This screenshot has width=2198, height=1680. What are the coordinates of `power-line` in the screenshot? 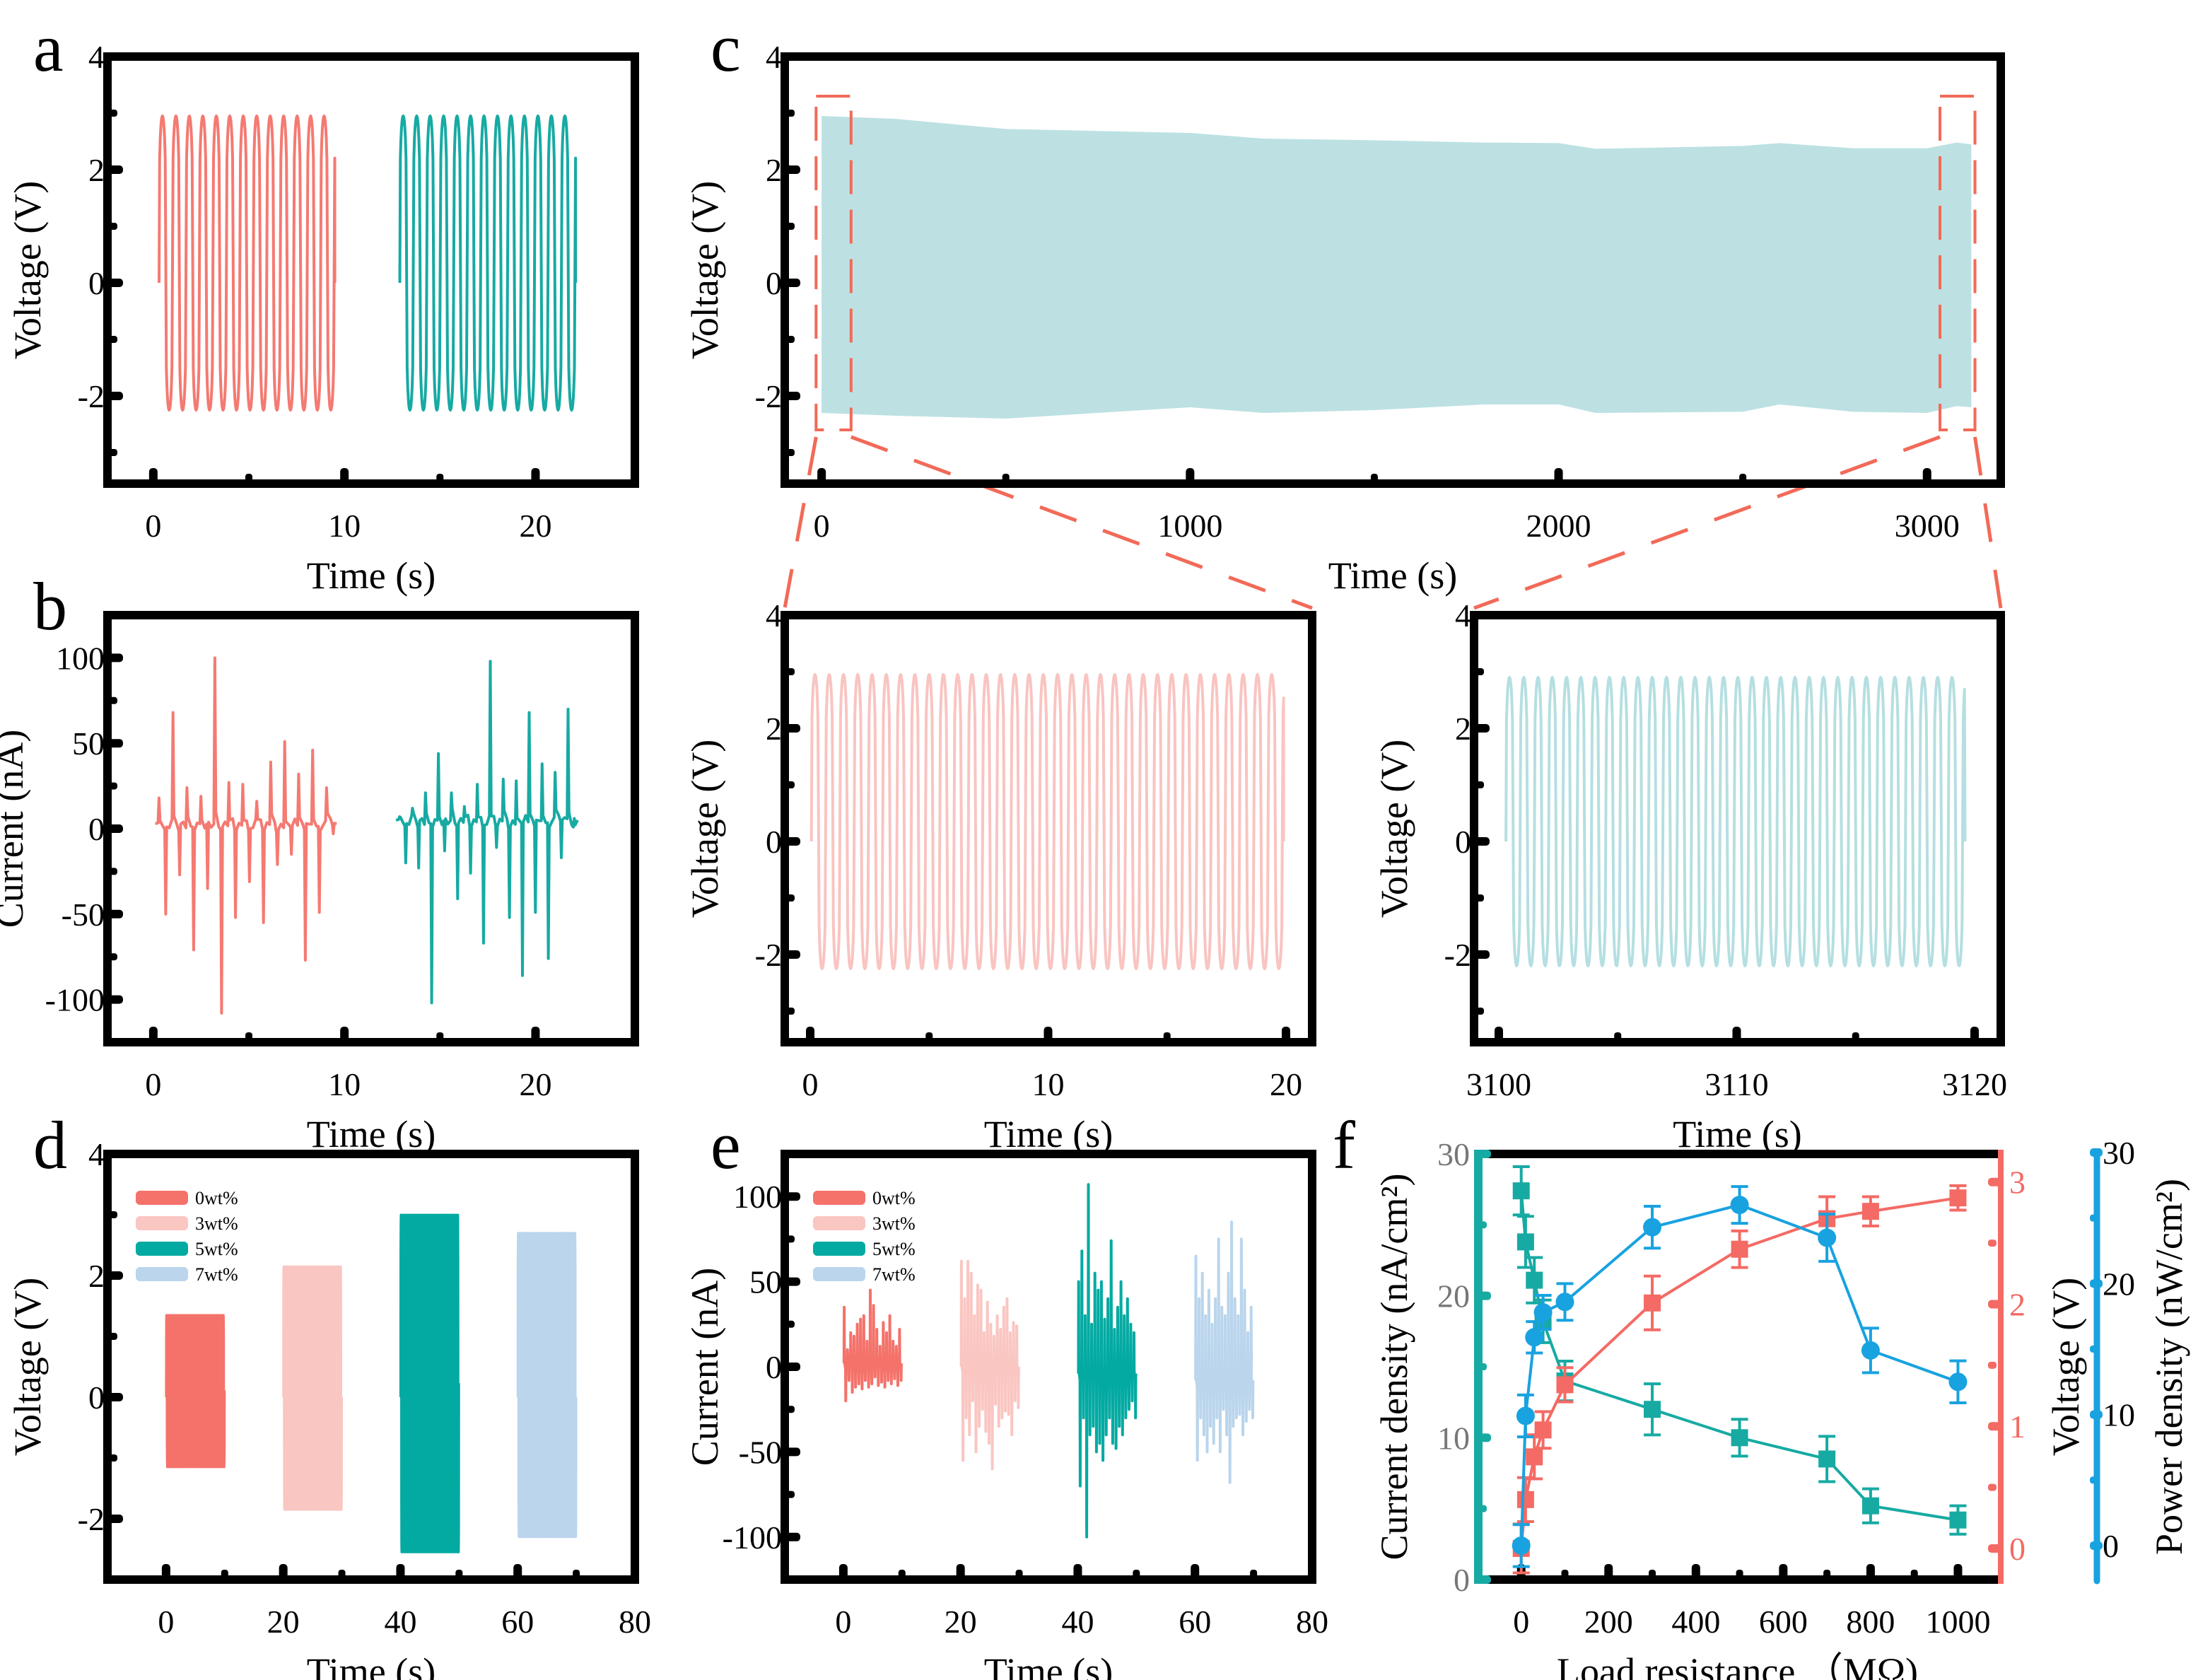 It's located at (1739, 1374).